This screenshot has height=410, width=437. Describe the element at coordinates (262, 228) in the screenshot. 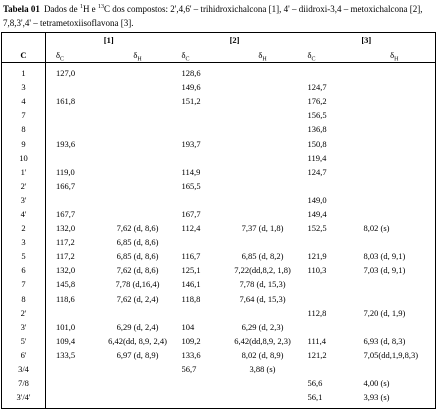

I see `table-cell: 7,37 (d, 1,8)` at that location.